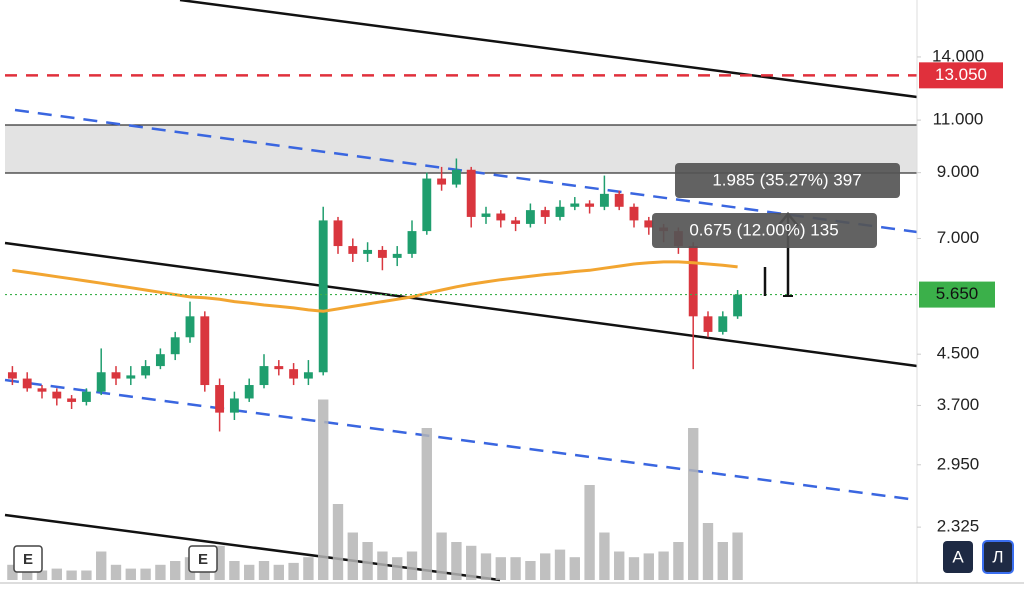 The image size is (1024, 615). Describe the element at coordinates (958, 171) in the screenshot. I see `y-tick-label: 9.000` at that location.